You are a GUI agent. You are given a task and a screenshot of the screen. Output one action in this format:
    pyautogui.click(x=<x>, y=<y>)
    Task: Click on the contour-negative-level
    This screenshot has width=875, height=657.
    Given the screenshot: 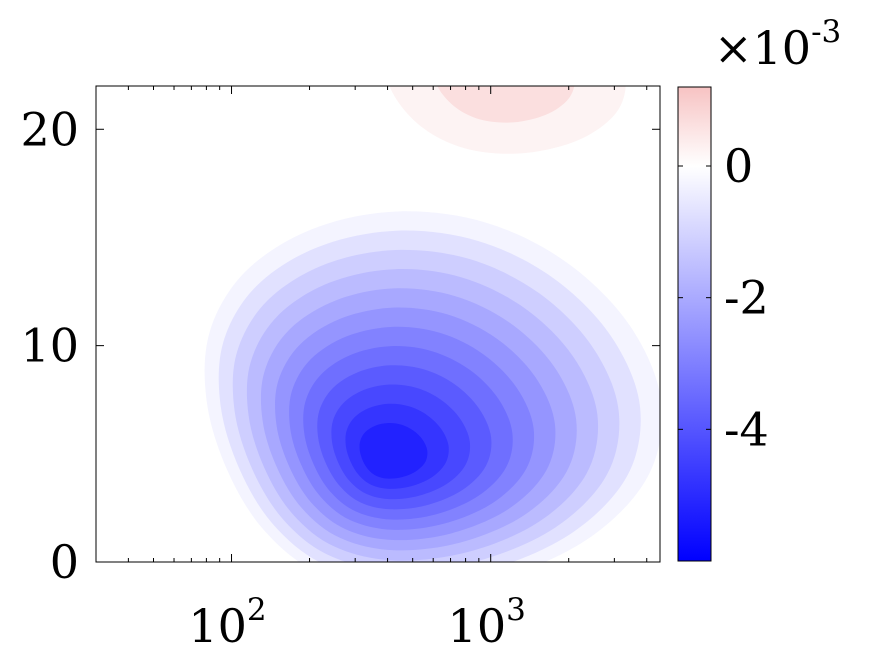 What is the action you would take?
    pyautogui.click(x=393, y=450)
    